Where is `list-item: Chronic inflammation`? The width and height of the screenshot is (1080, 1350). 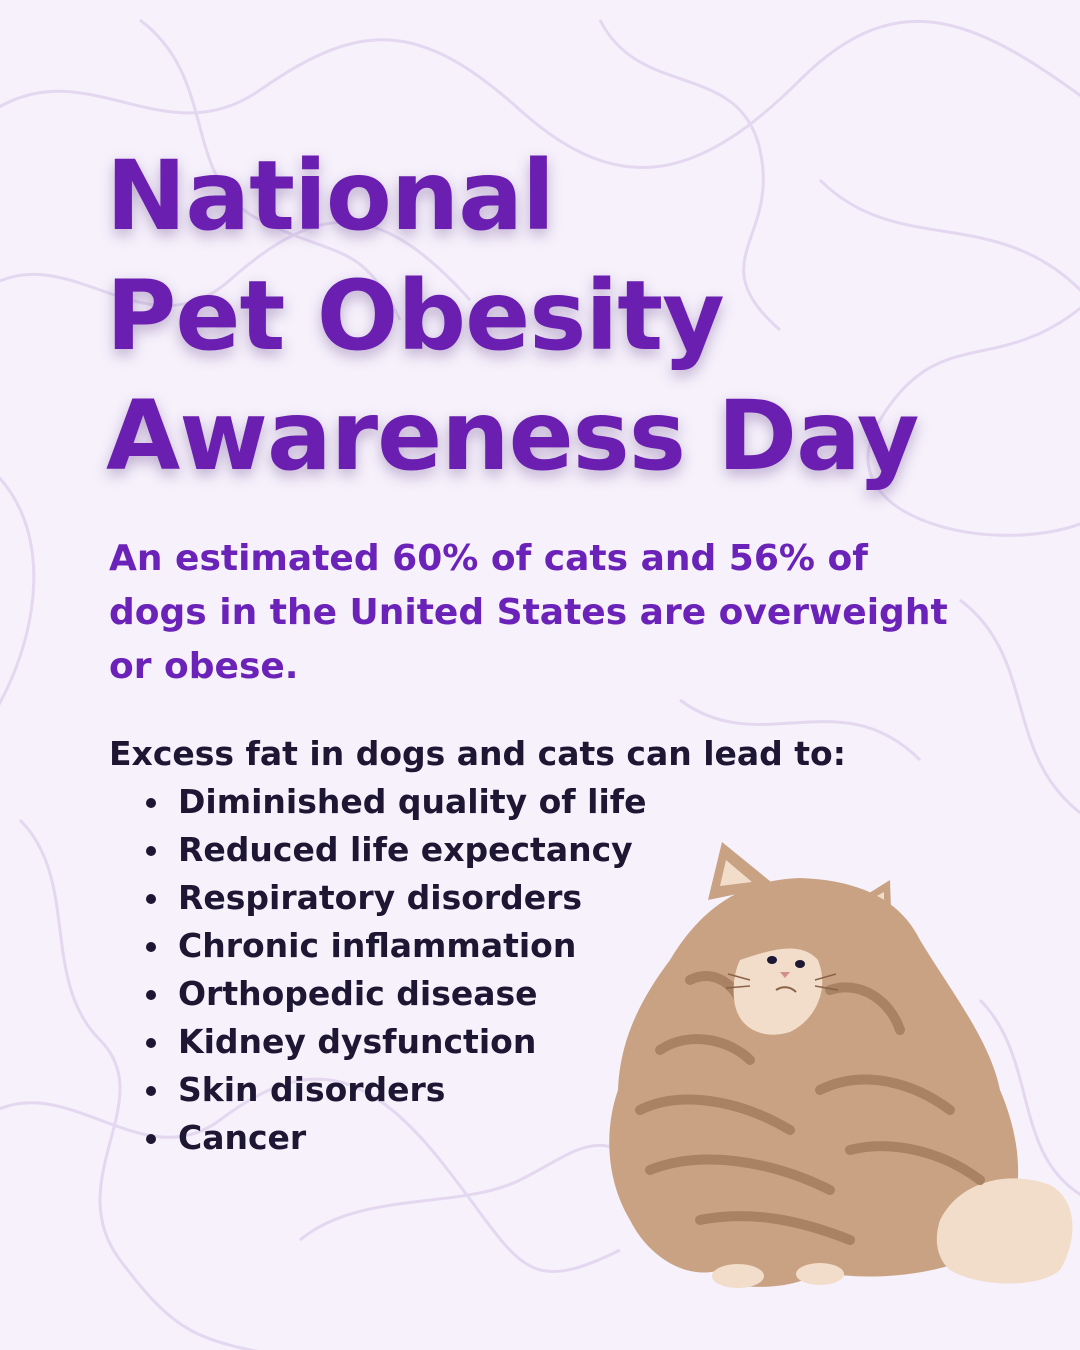 list-item: Chronic inflammation is located at coordinates (378, 946).